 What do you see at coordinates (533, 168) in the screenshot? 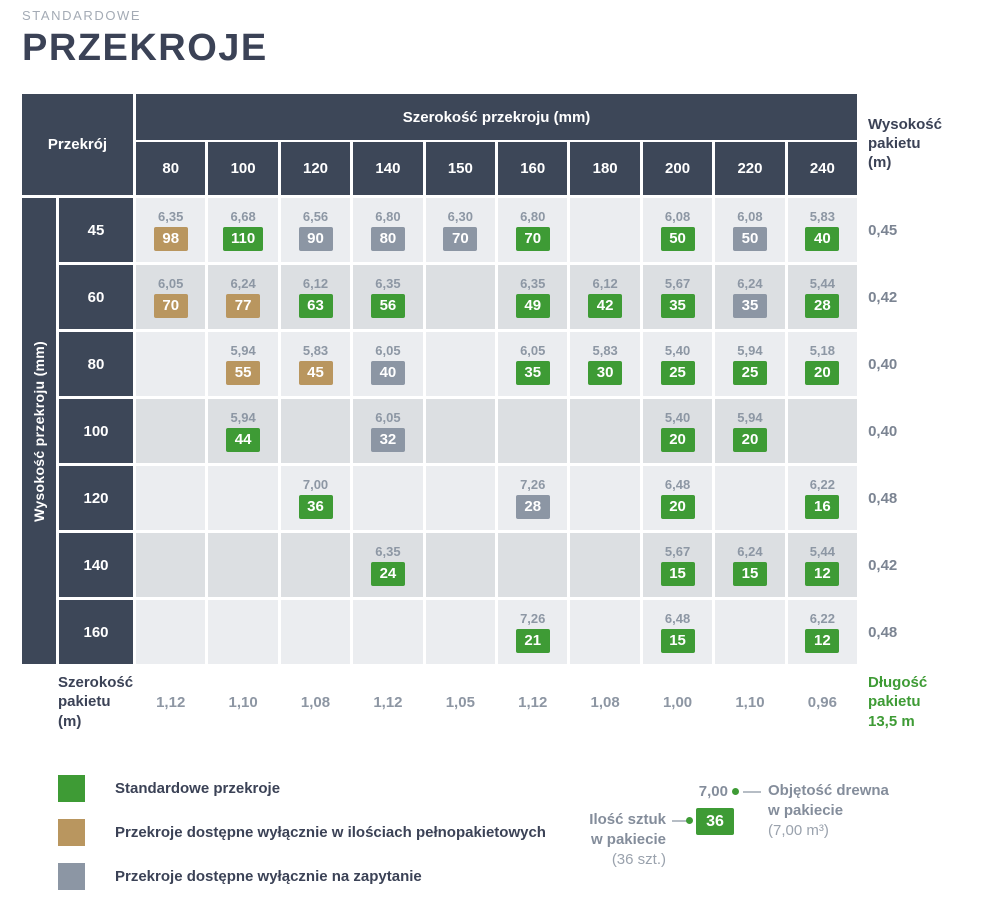
I see `column-header-160: 160` at bounding box center [533, 168].